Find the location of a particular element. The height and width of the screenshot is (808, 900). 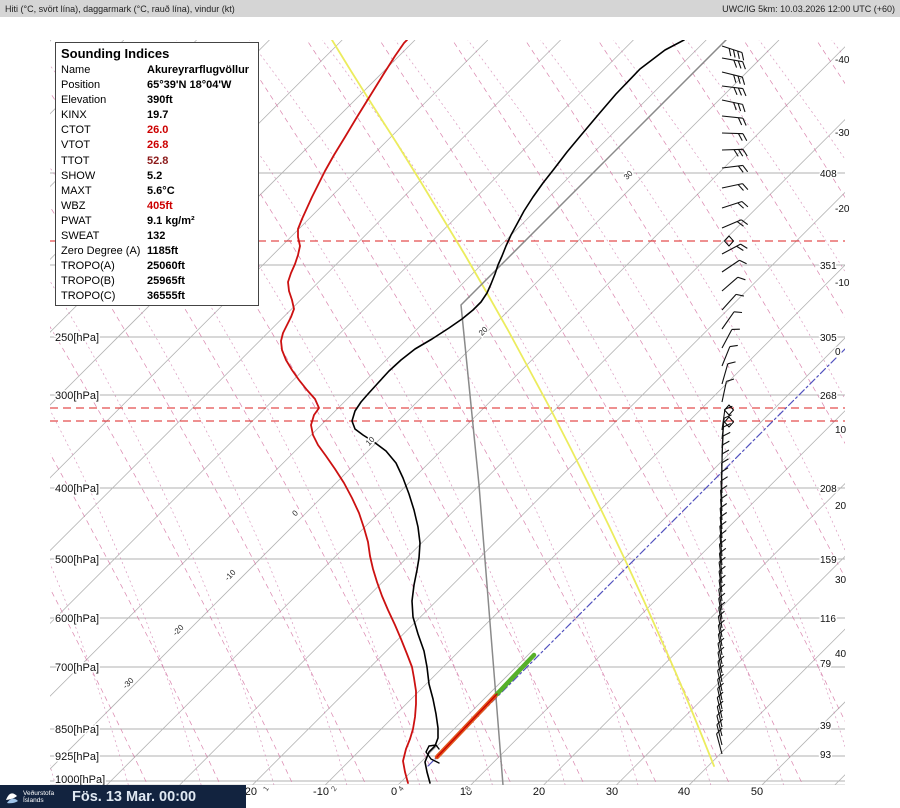

temp-axis-label: 50 is located at coordinates (757, 792).